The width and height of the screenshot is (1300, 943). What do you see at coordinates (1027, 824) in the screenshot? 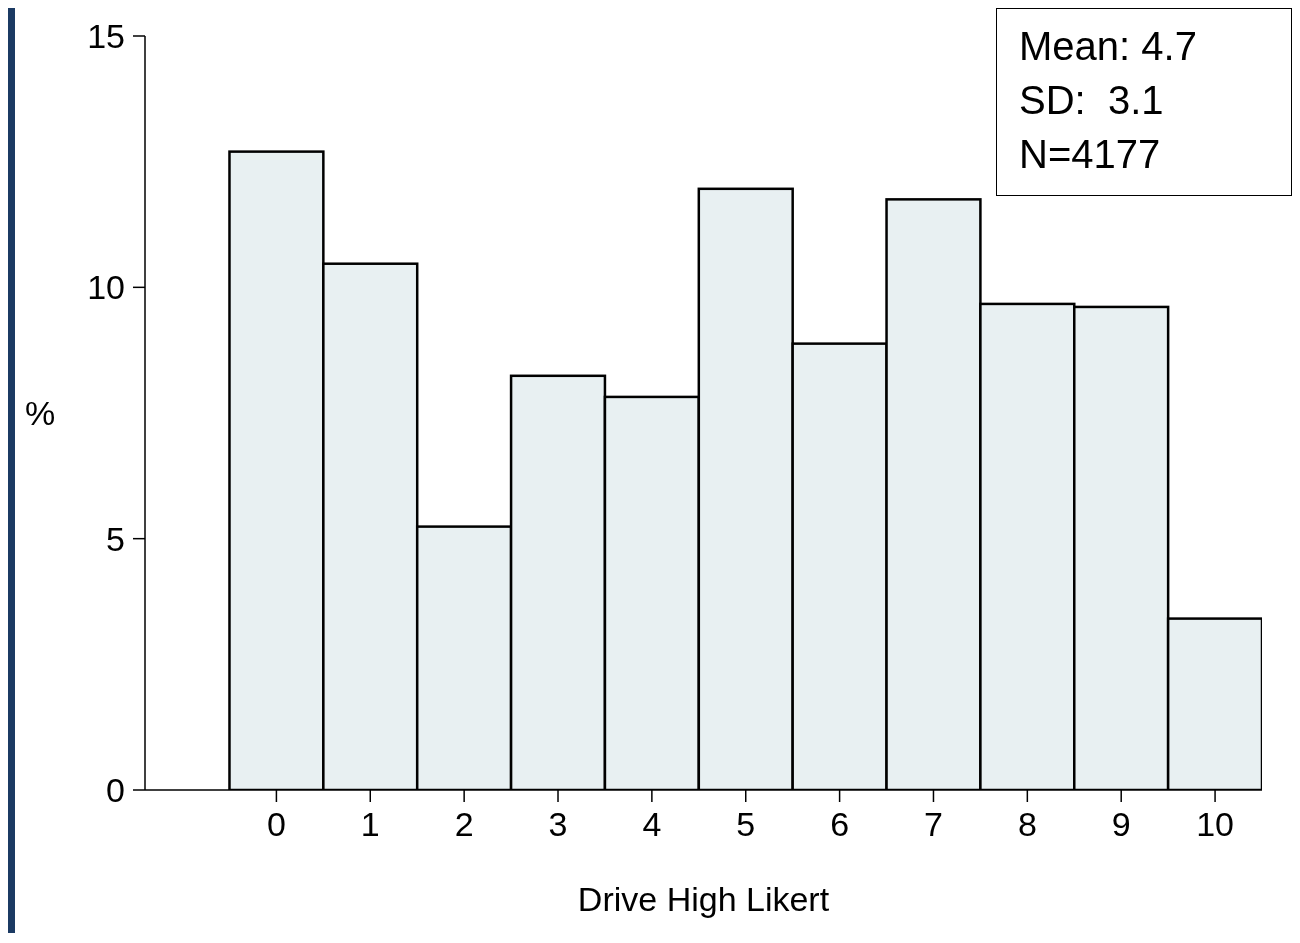
I see `x-tick-label: 8` at bounding box center [1027, 824].